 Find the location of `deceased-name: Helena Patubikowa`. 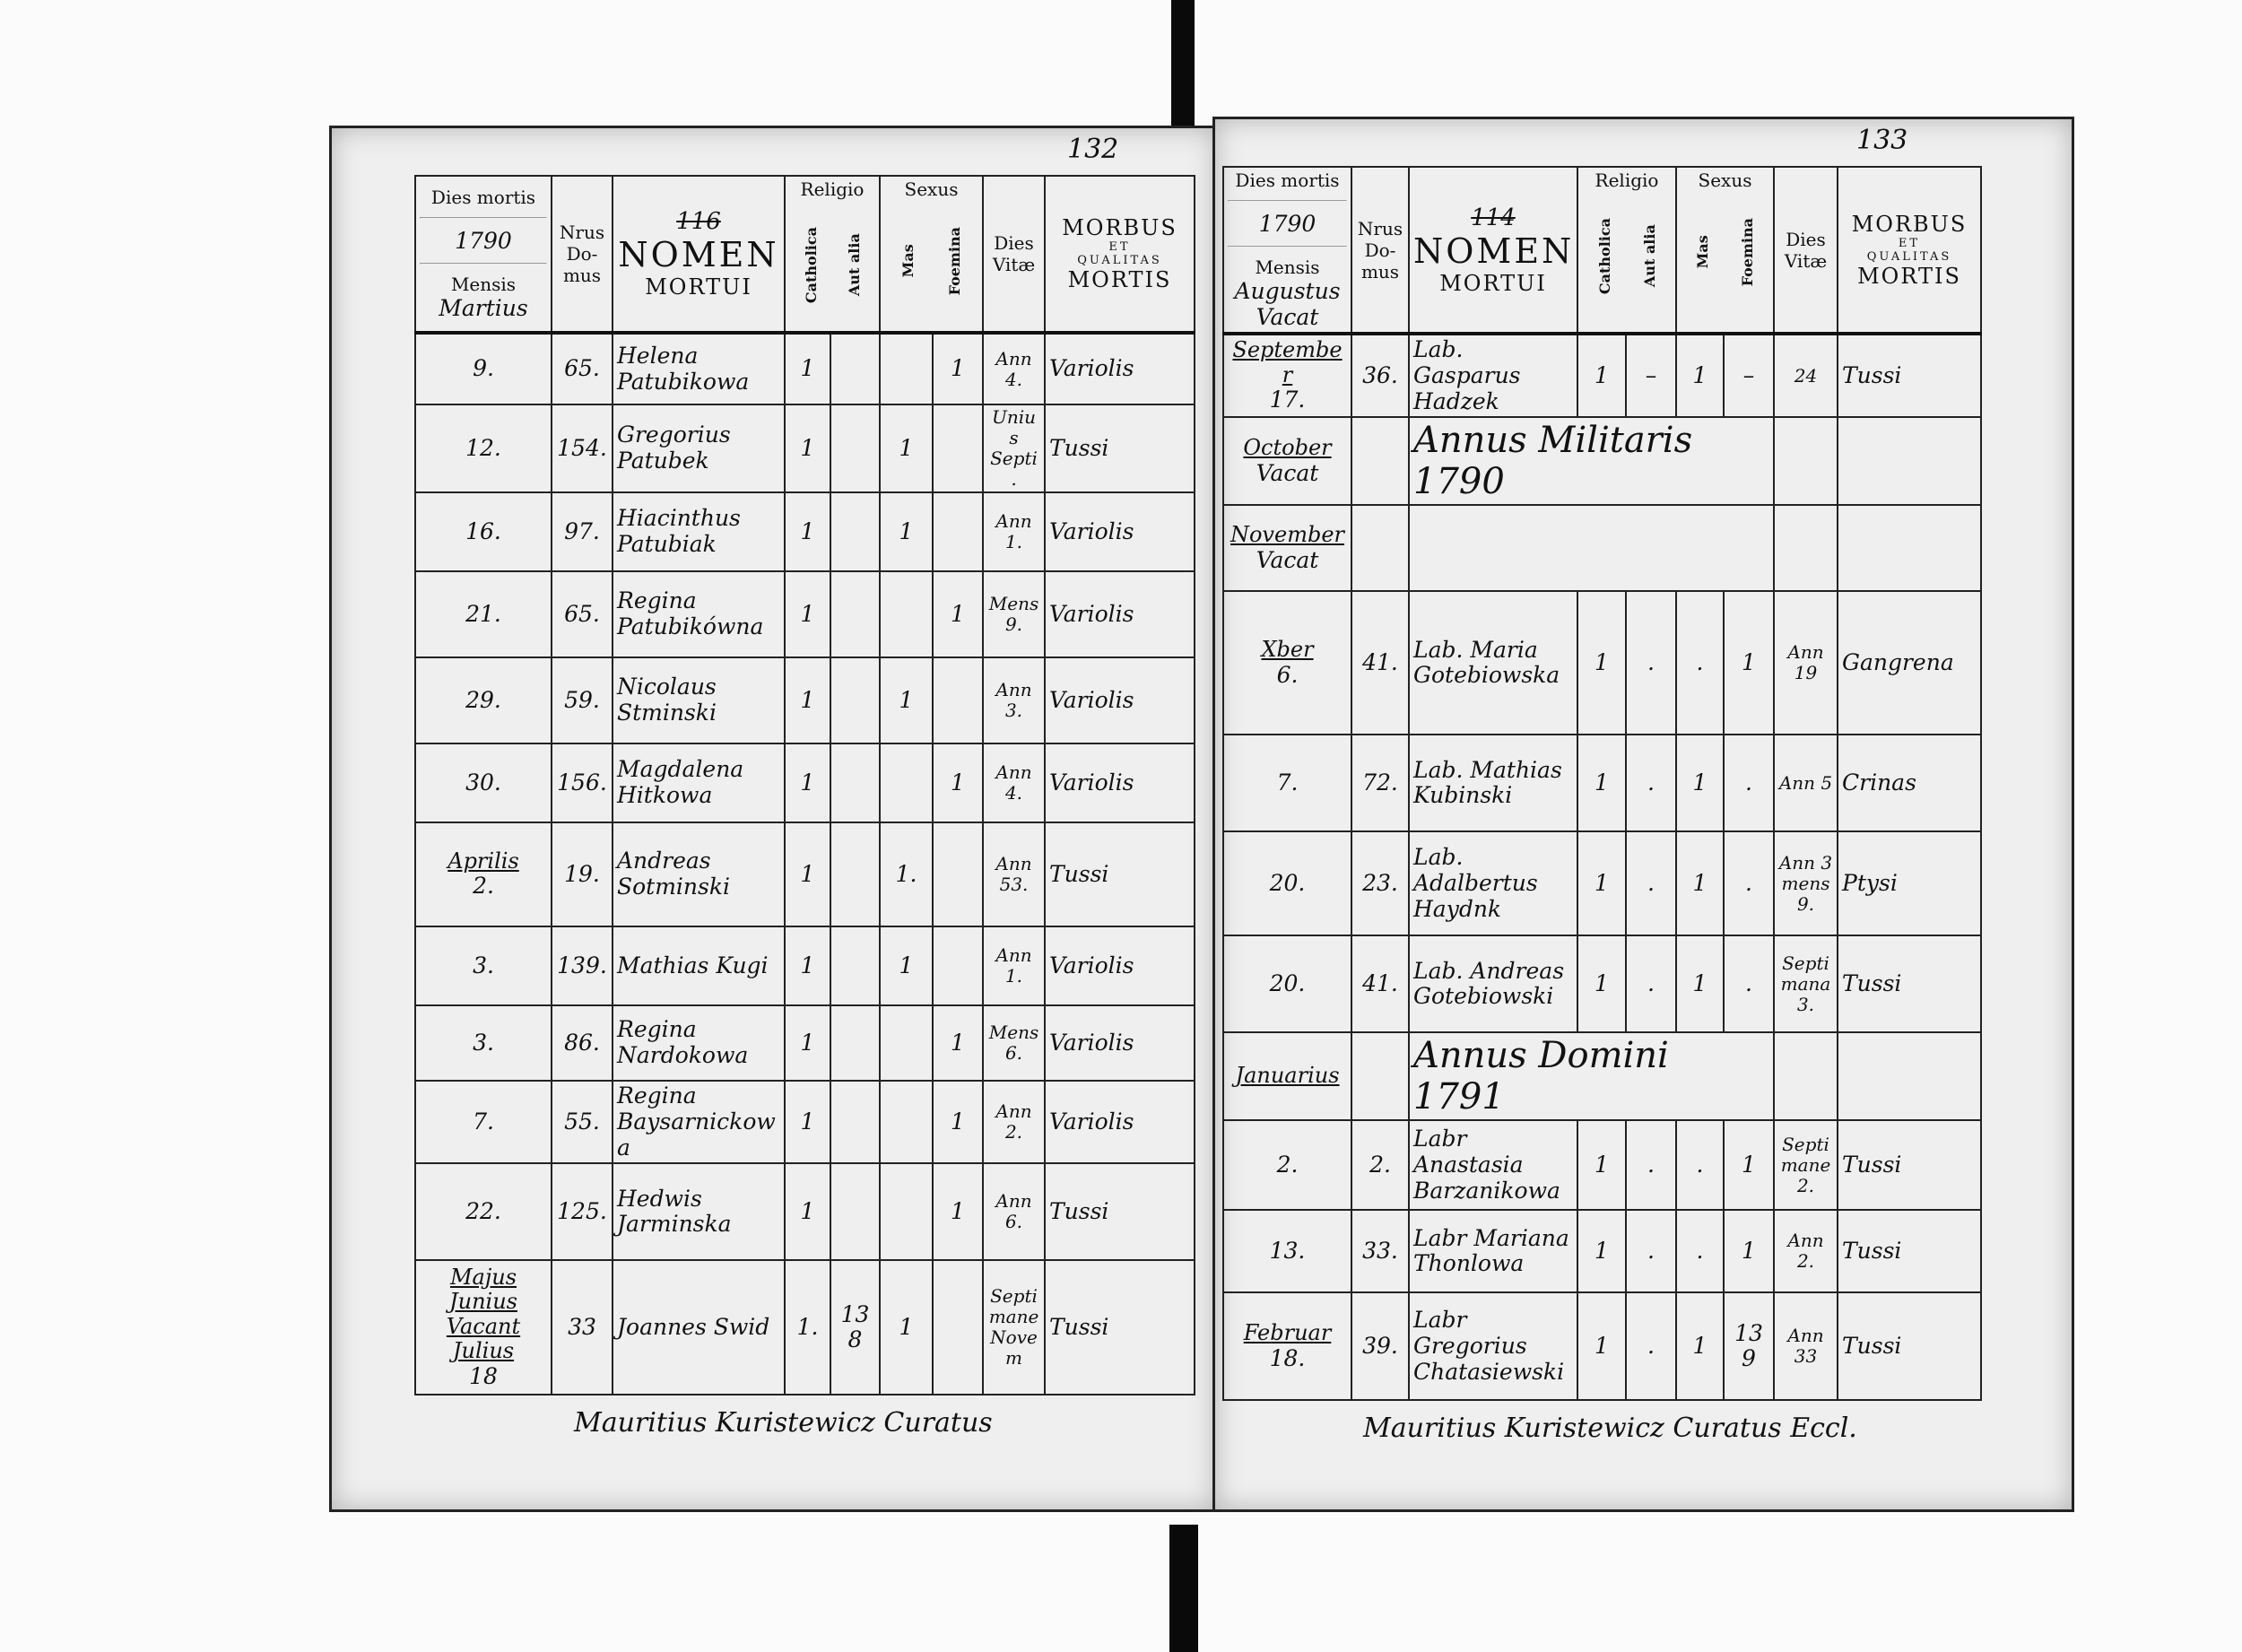

deceased-name: Helena Patubikowa is located at coordinates (699, 368).